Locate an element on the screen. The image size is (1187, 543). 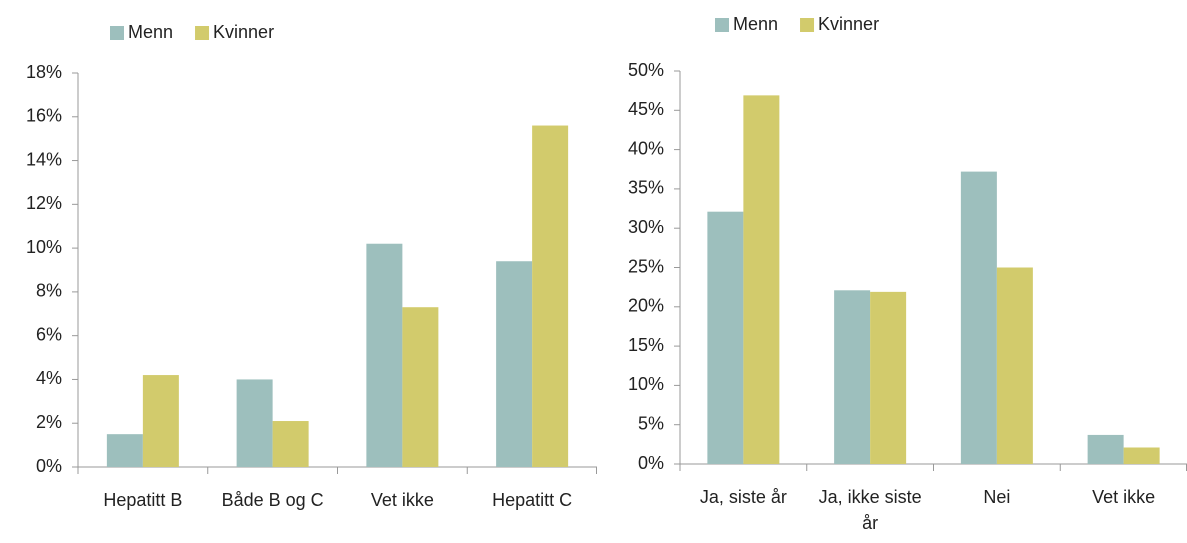
x-tick-label: Ja, siste år is located at coordinates (743, 497).